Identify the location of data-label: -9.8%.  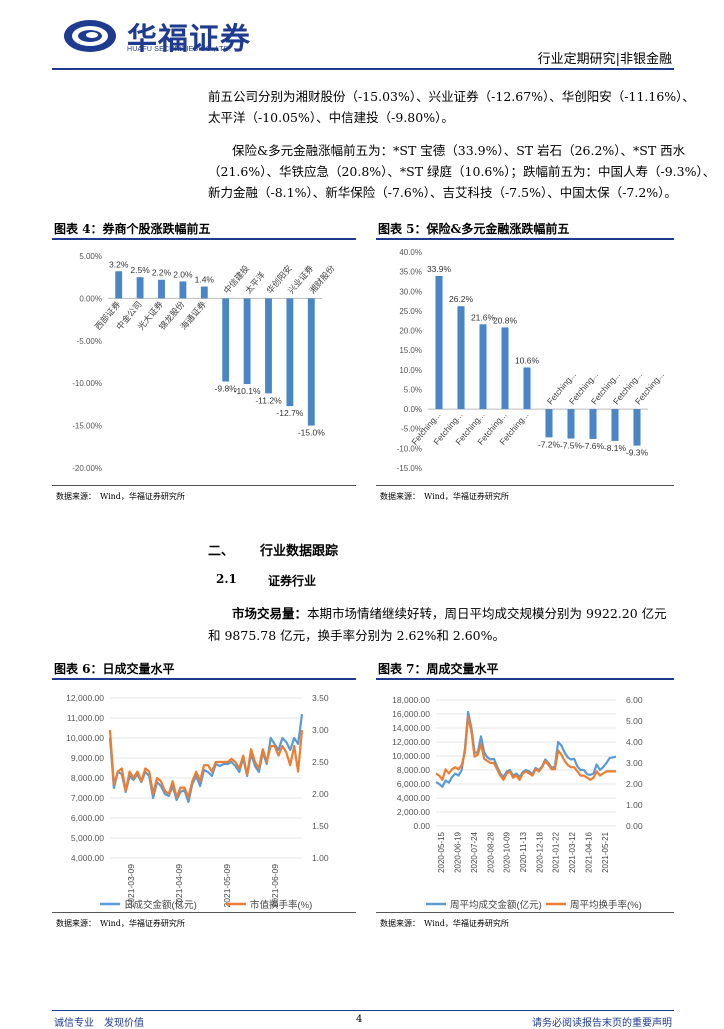
(226, 389).